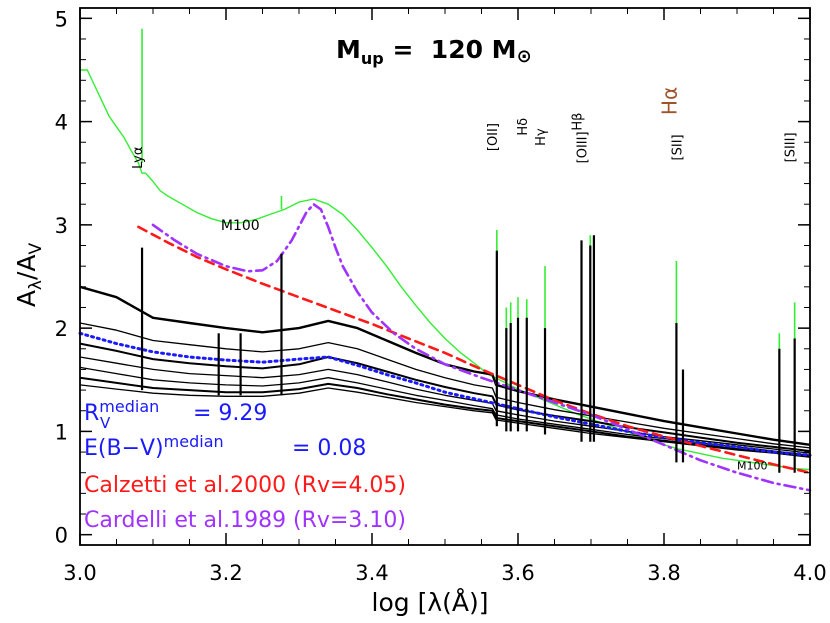  What do you see at coordinates (26, 298) in the screenshot?
I see `y-label-a: A` at bounding box center [26, 298].